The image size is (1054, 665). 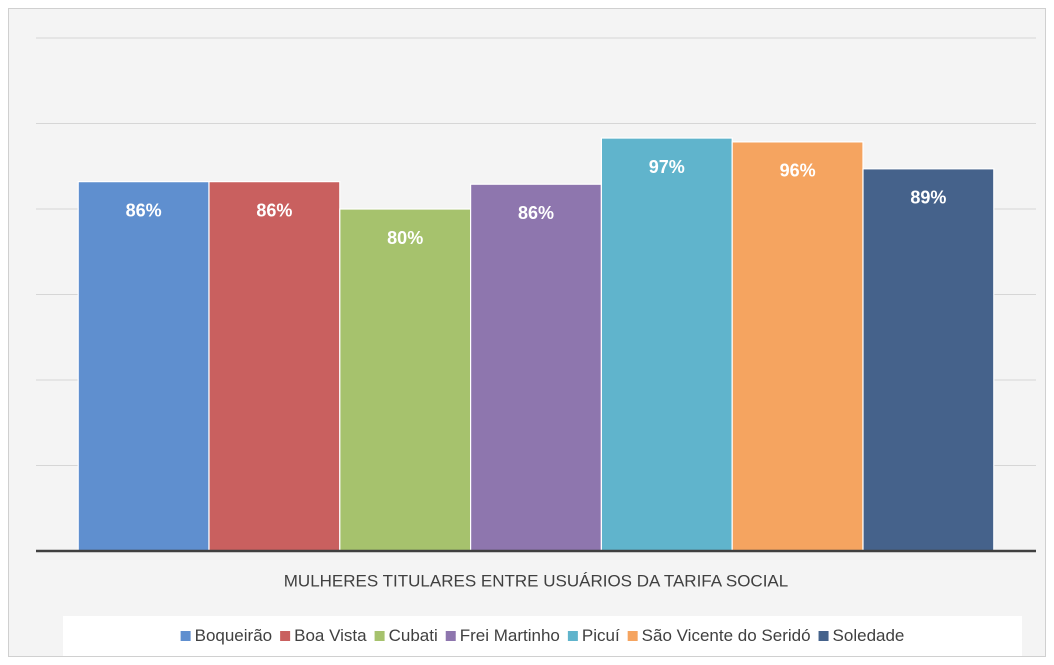 What do you see at coordinates (234, 635) in the screenshot?
I see `legend-label: Boqueirão` at bounding box center [234, 635].